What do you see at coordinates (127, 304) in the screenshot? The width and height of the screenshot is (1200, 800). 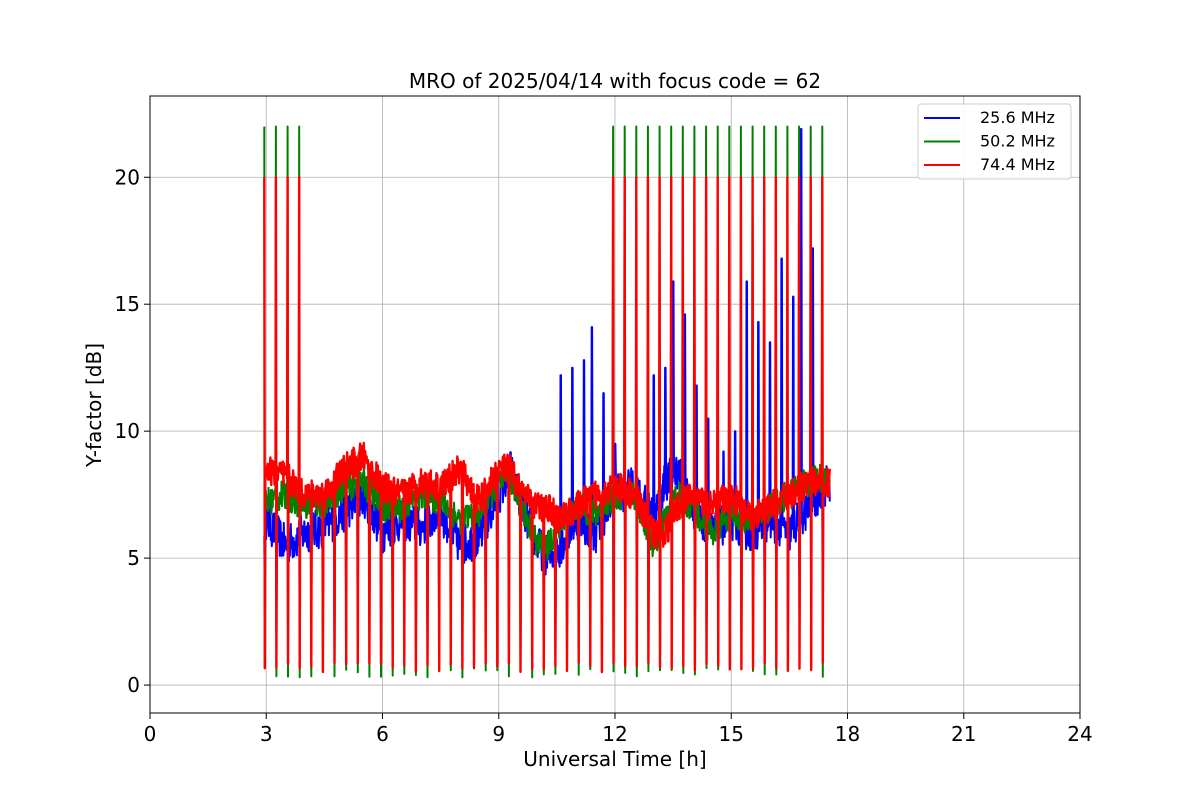 I see `y-tick-label: 15` at bounding box center [127, 304].